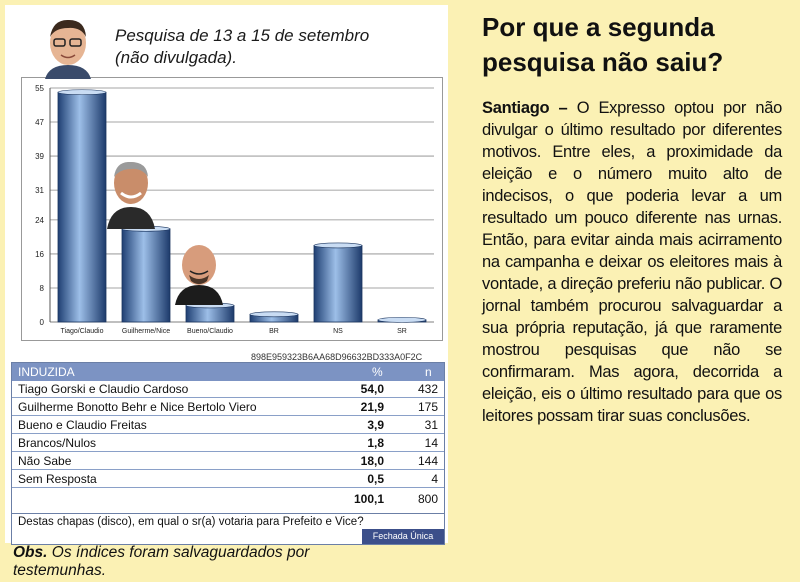 The width and height of the screenshot is (800, 582). I want to click on row-pct: 1,8, so click(375, 443).